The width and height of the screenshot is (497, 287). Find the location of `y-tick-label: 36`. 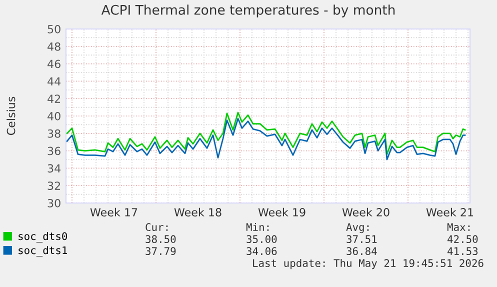

y-tick-label: 36 is located at coordinates (54, 151).